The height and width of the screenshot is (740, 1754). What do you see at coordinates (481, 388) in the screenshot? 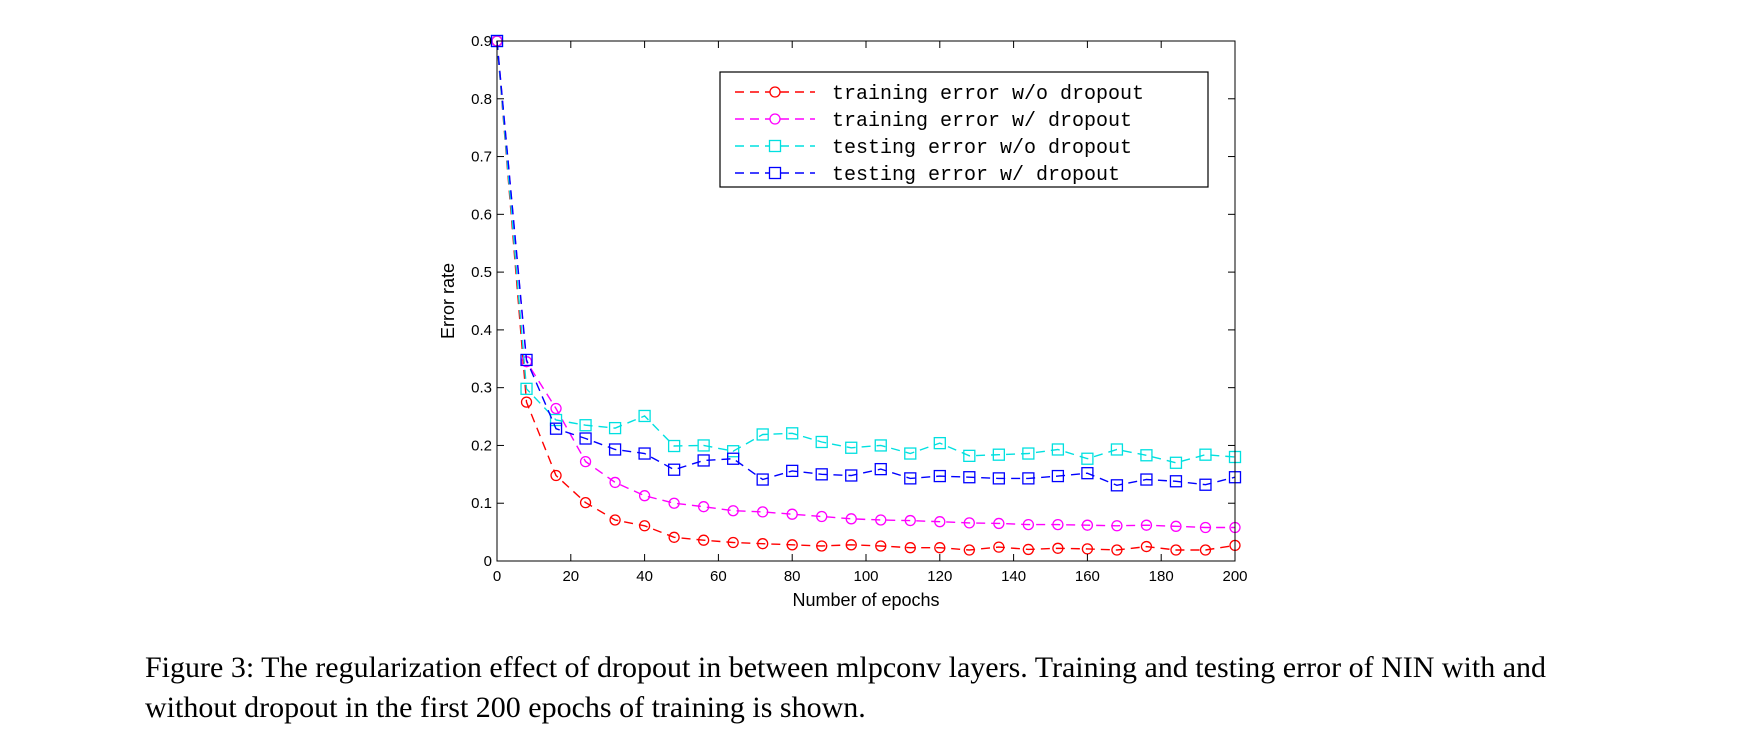
I see `y-tick-label: 0.3` at bounding box center [481, 388].